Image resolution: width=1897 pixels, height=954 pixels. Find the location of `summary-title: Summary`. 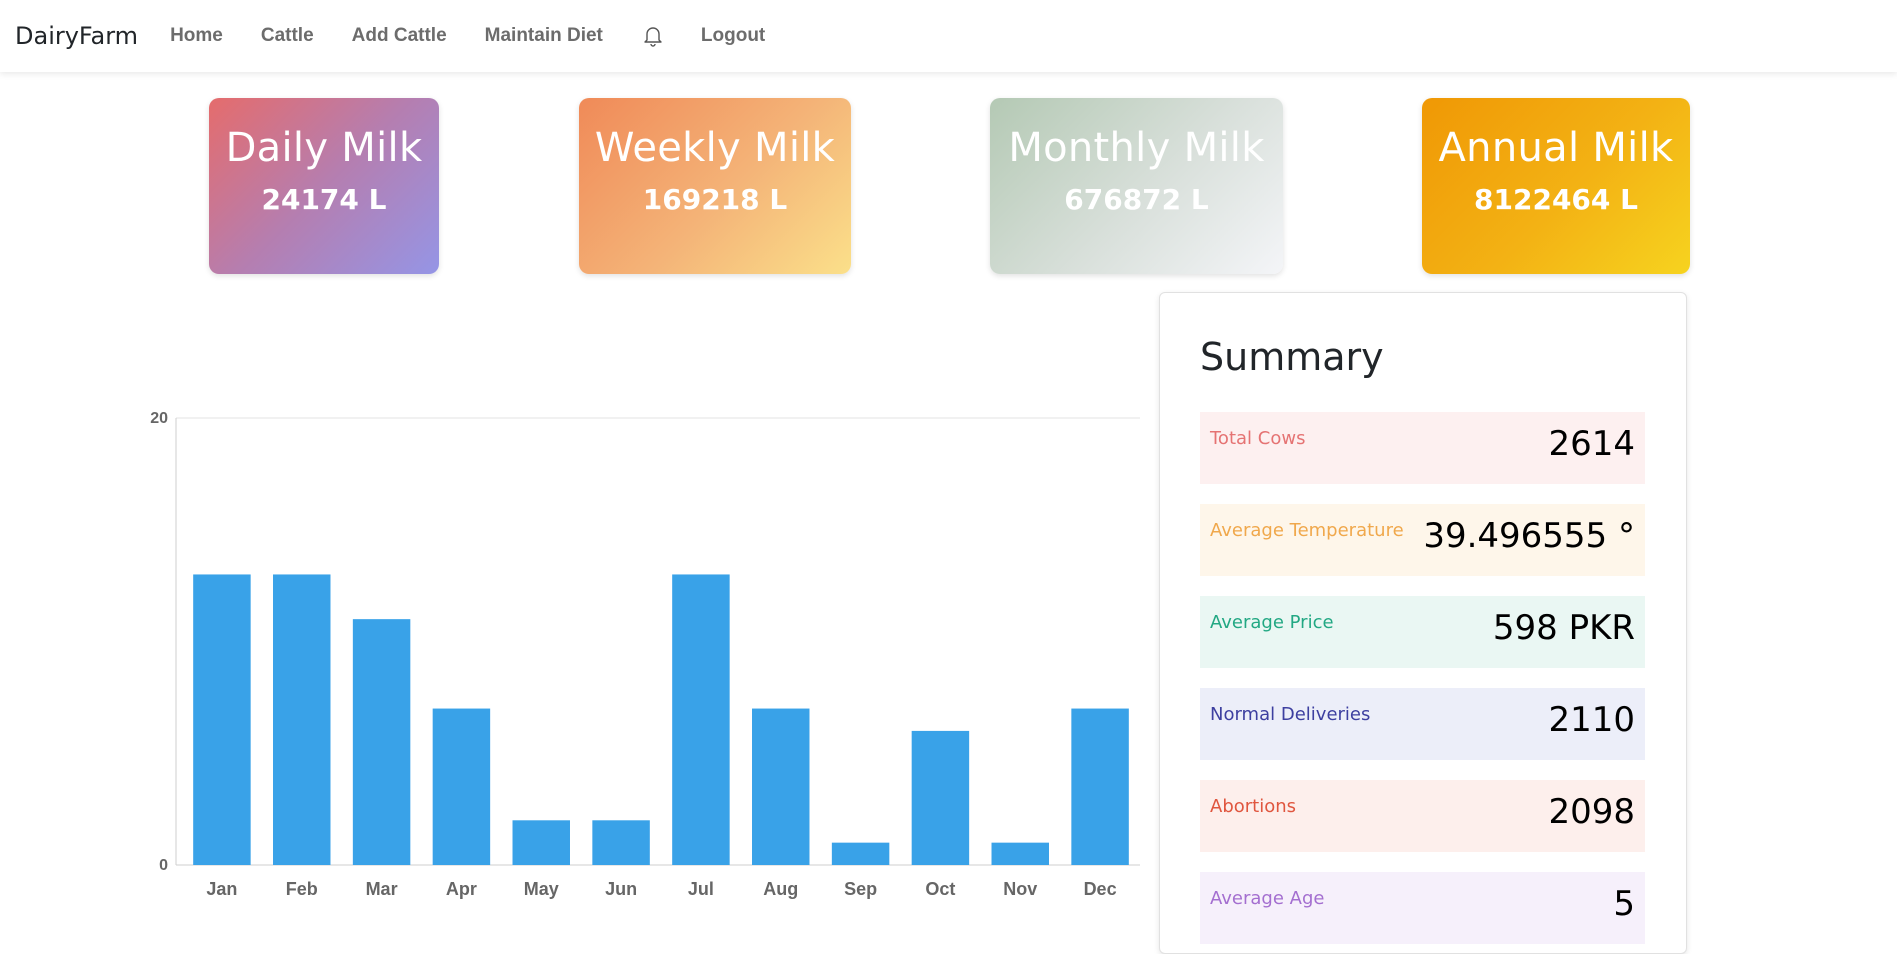

summary-title: Summary is located at coordinates (1292, 357).